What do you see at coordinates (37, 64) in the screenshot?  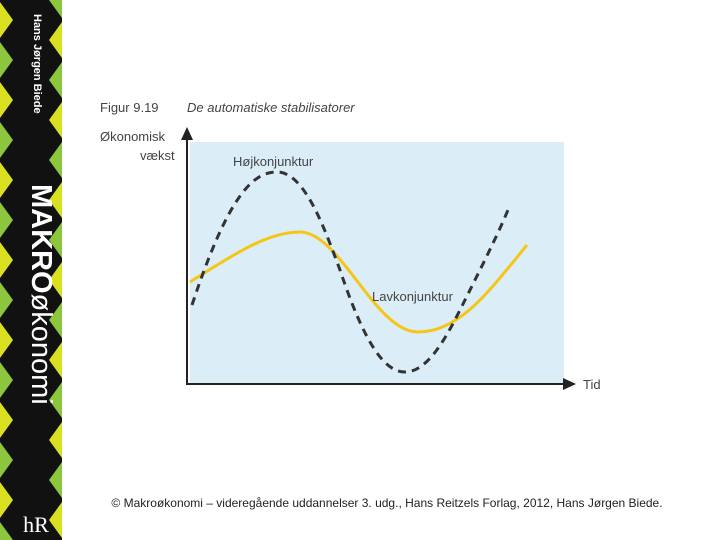 I see `author: Hans Jørgen Biede` at bounding box center [37, 64].